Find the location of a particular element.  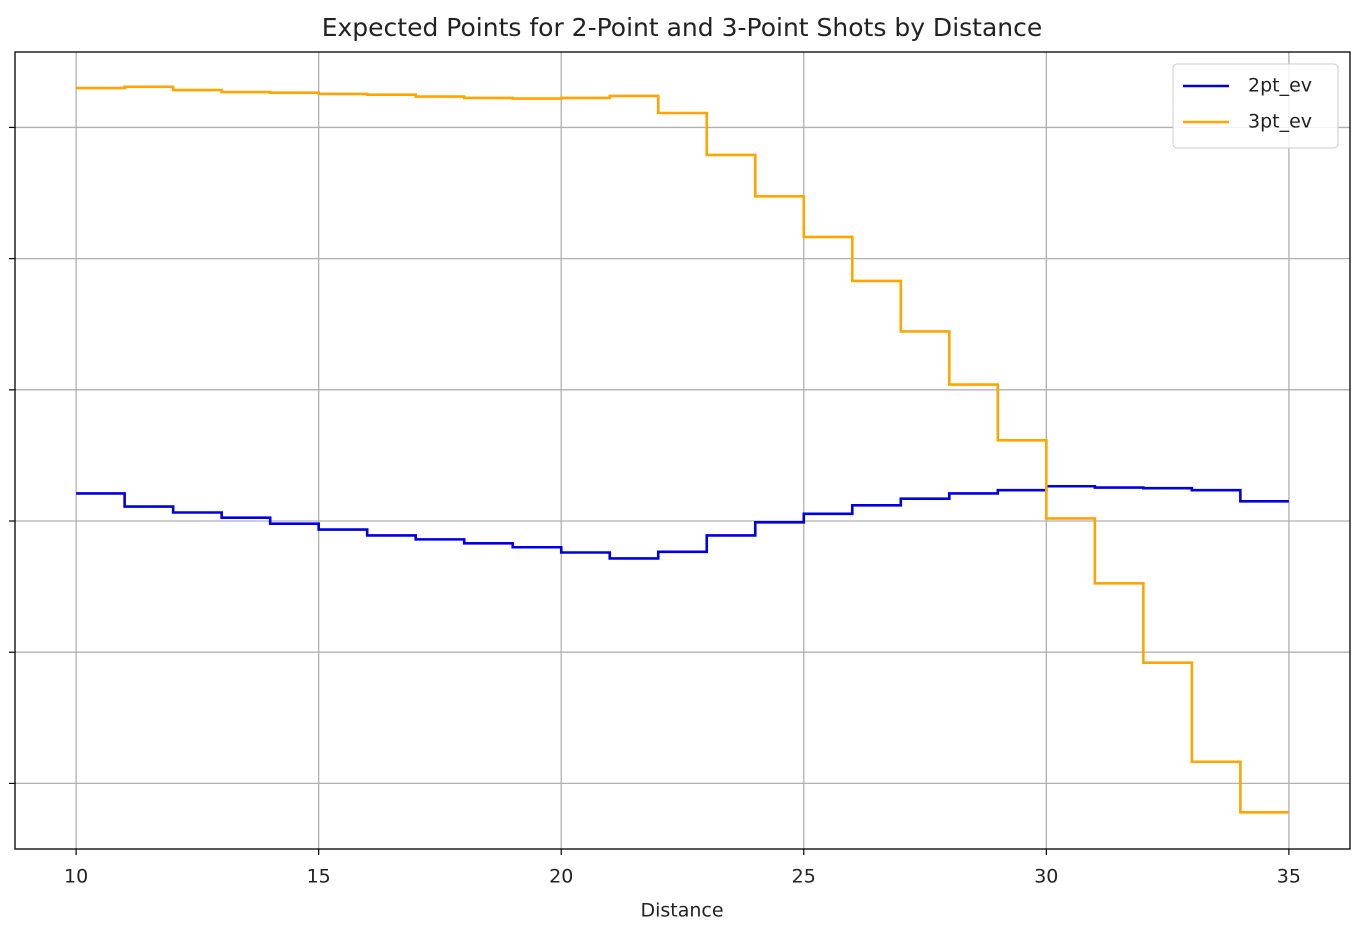

x-tick-label: 20 is located at coordinates (561, 877).